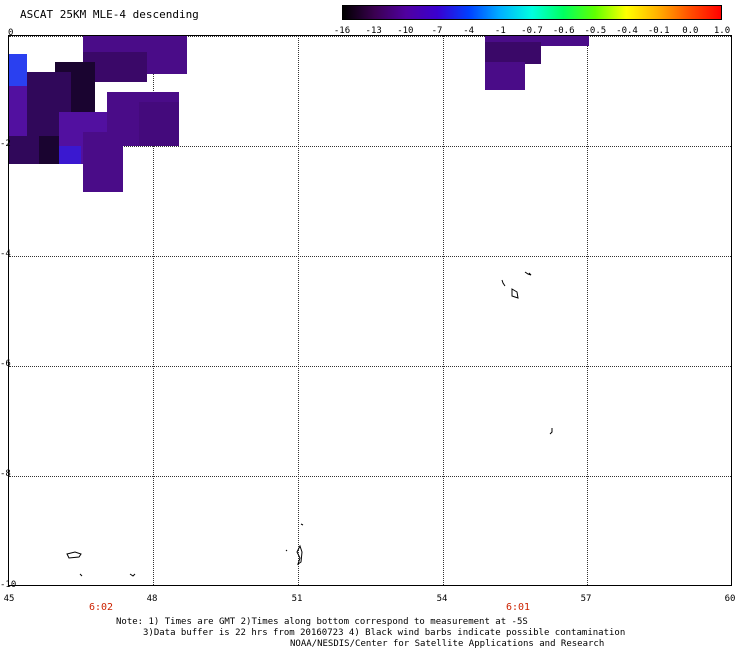 The height and width of the screenshot is (650, 740). What do you see at coordinates (9, 599) in the screenshot?
I see `lon-label-45: 45` at bounding box center [9, 599].